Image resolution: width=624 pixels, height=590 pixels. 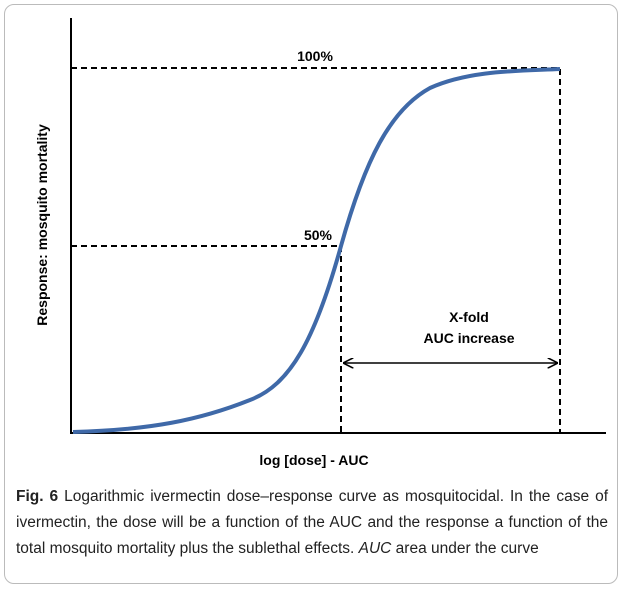 I want to click on arrow-label: AUC increase, so click(x=468, y=338).